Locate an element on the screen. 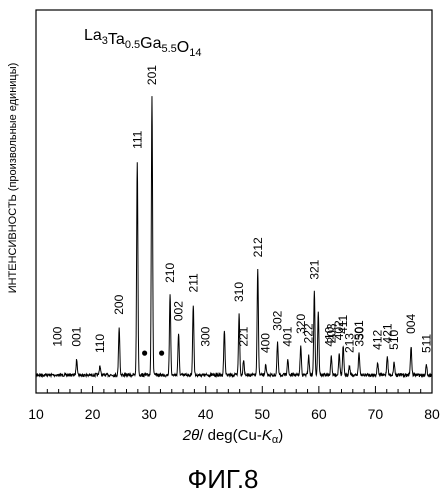  peak-label: 401 is located at coordinates (288, 336).